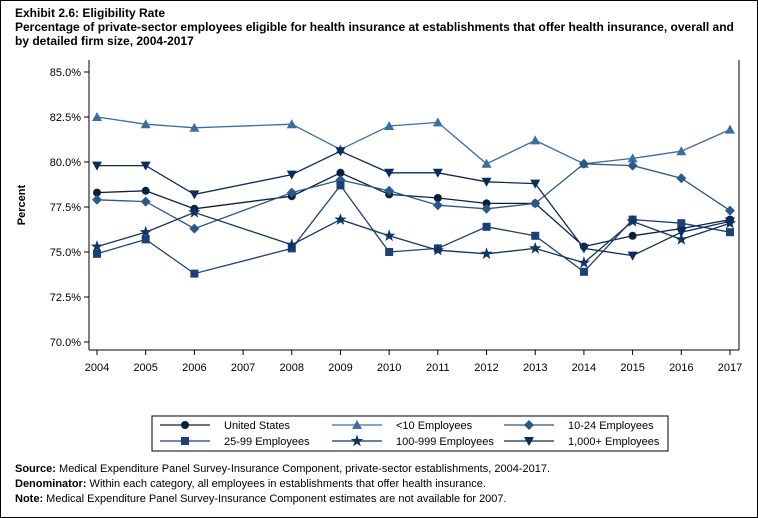 This screenshot has height=518, width=758. Describe the element at coordinates (413, 140) in the screenshot. I see `series-line--10-employees` at that location.